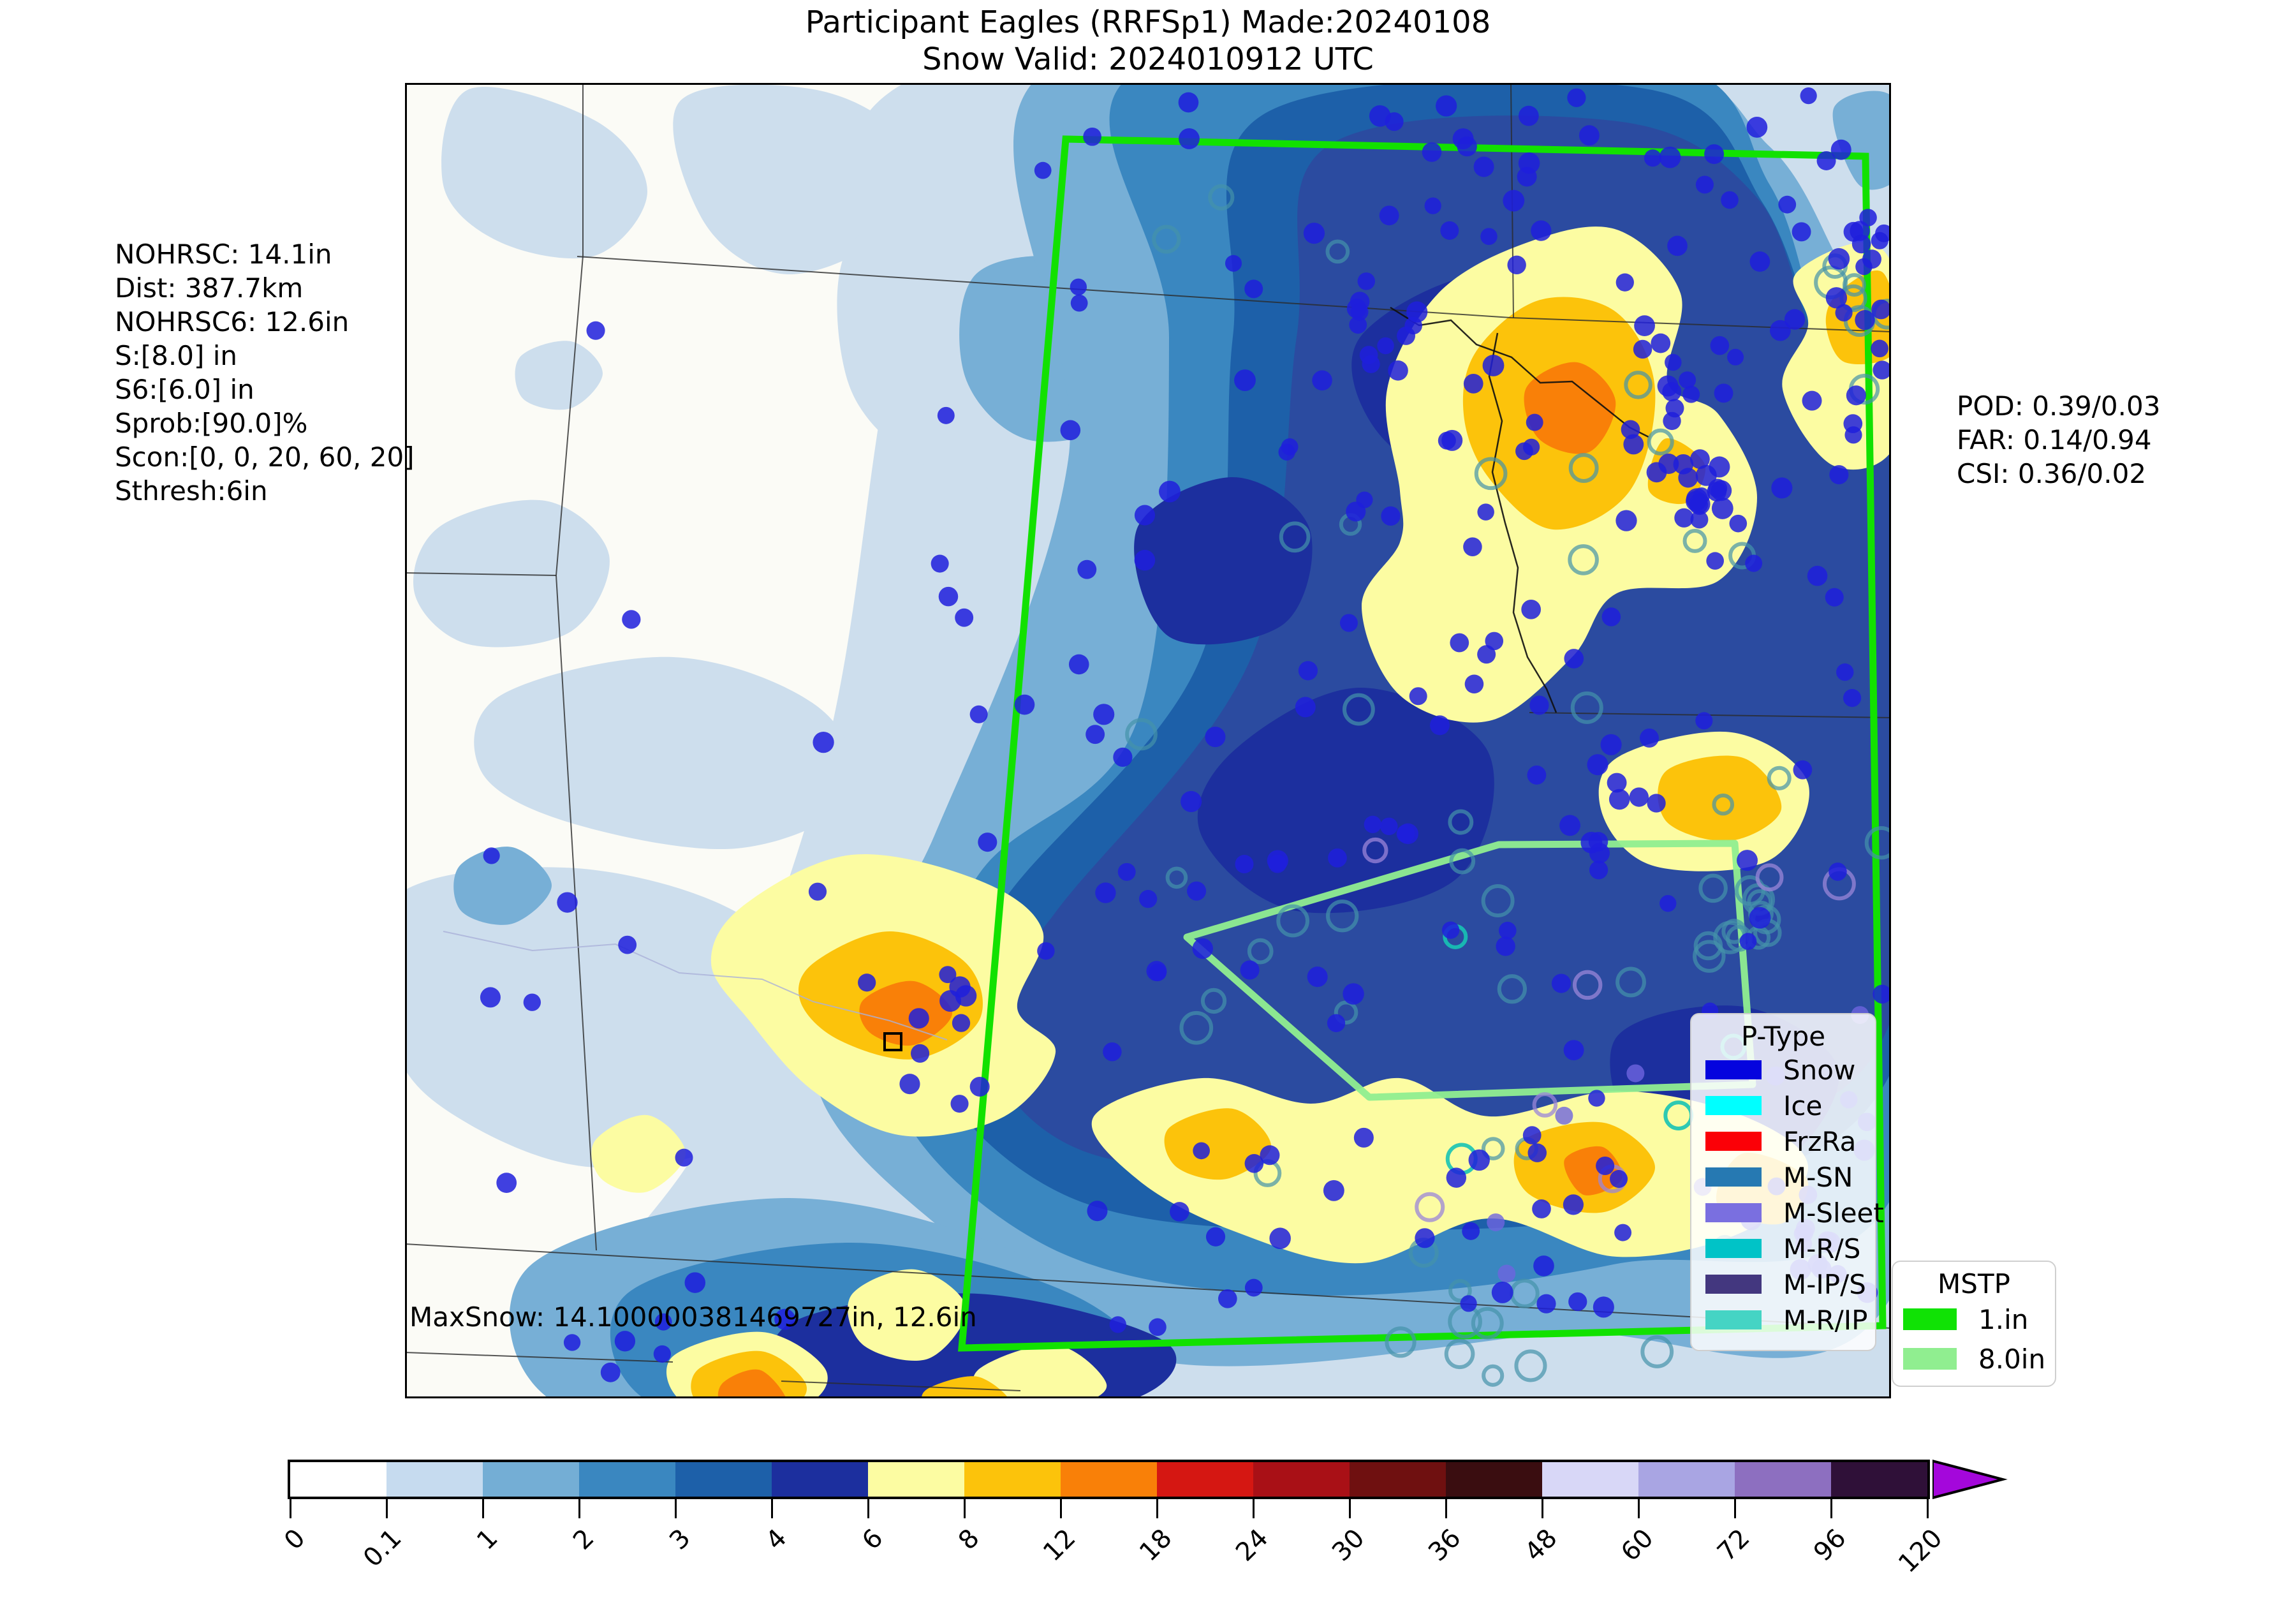 This screenshot has height=1621, width=2296. What do you see at coordinates (1787, 1195) in the screenshot?
I see `ptype-legend-rows: Snow Ice FrzRa M-SN M-Sleet M-R/S M-IP/S M-R/IP` at bounding box center [1787, 1195].